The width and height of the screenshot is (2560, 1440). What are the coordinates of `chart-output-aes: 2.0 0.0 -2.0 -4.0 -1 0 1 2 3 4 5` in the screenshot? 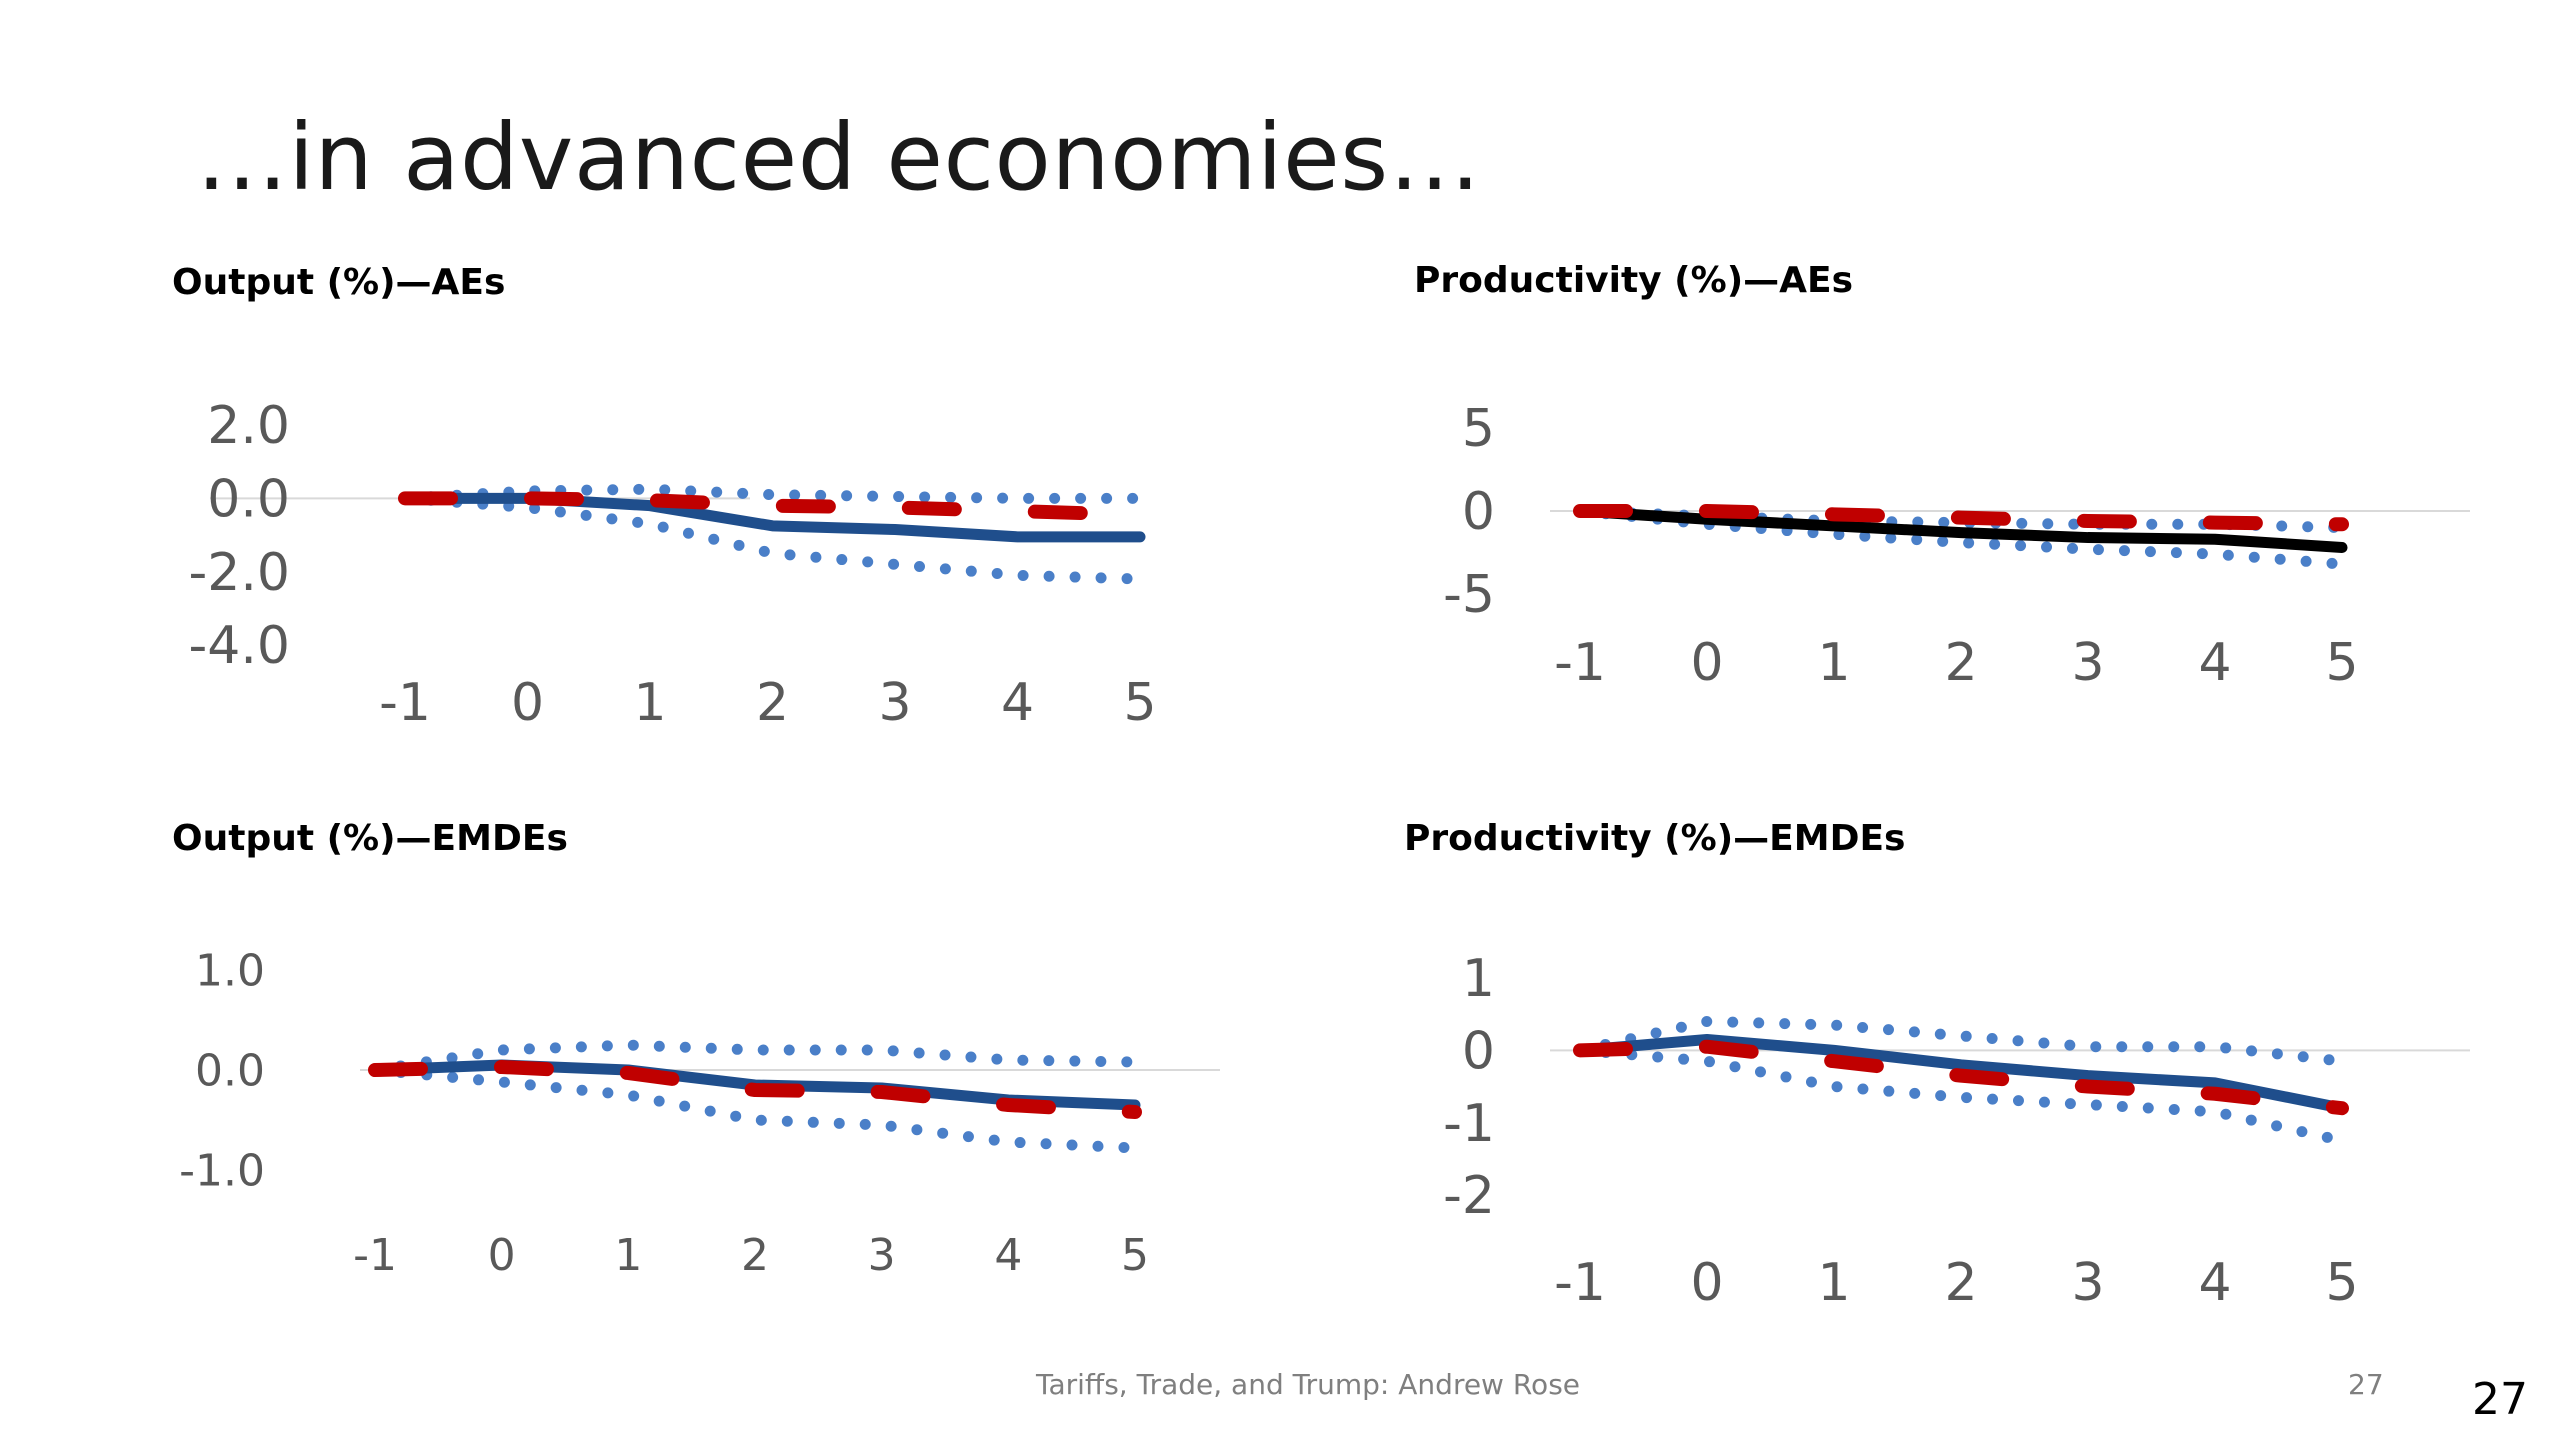 It's located at (673, 564).